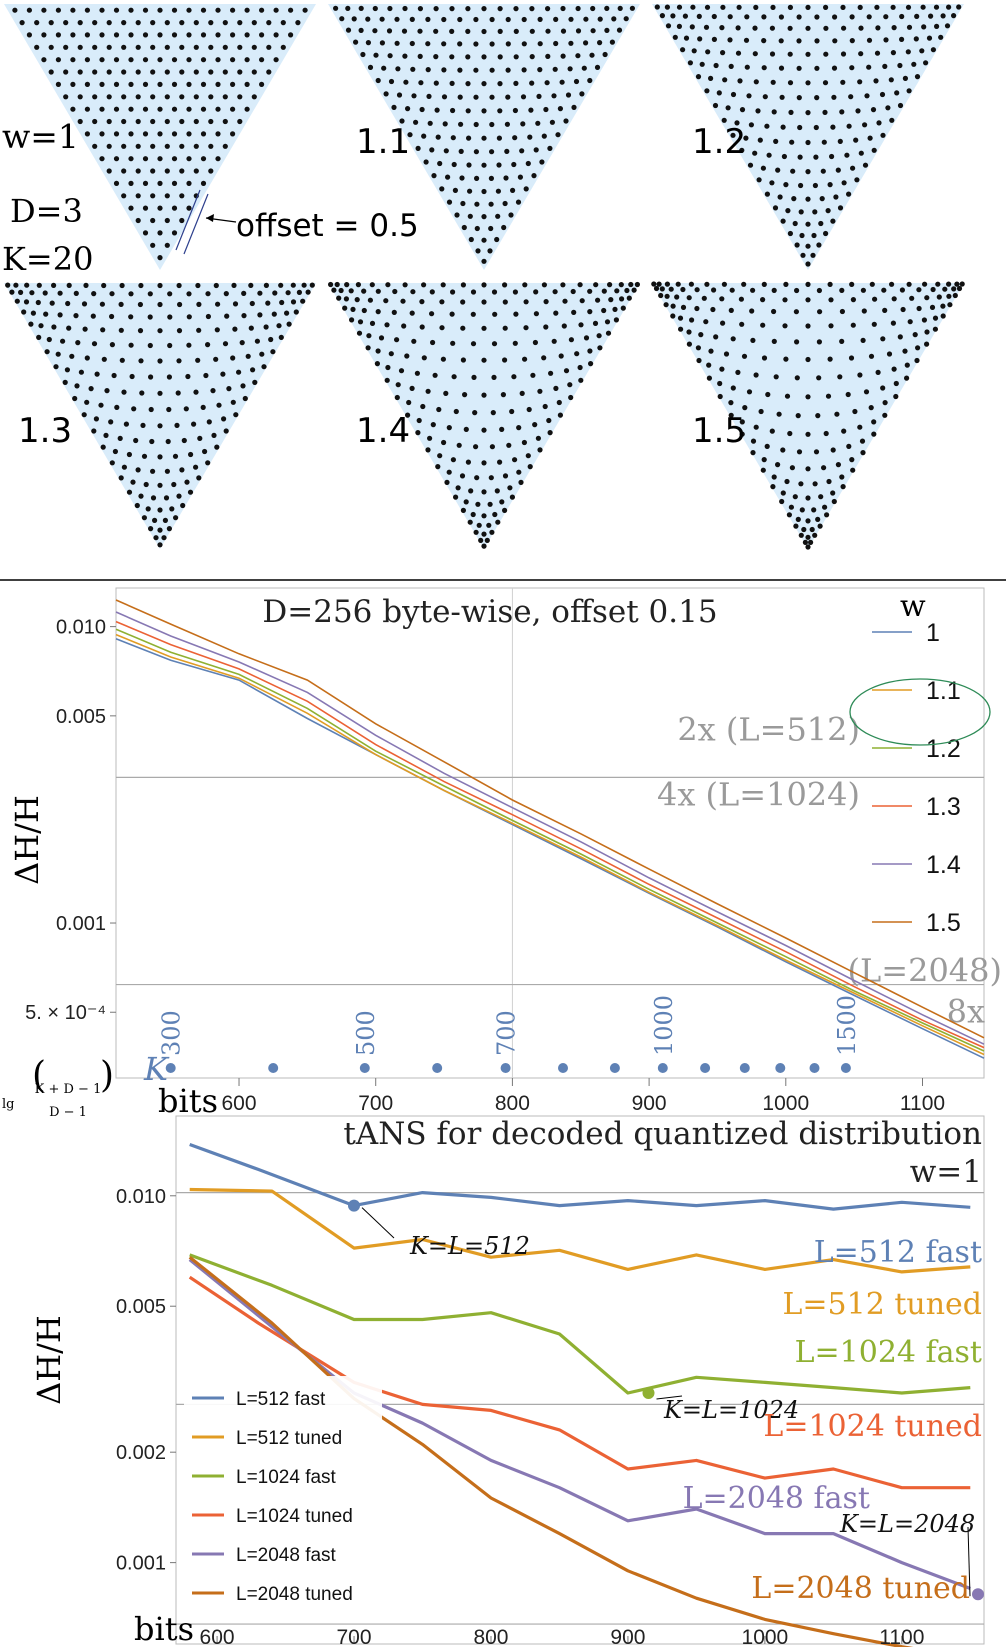  What do you see at coordinates (580, 1176) in the screenshot?
I see `chart2-series-line-L-512-fast` at bounding box center [580, 1176].